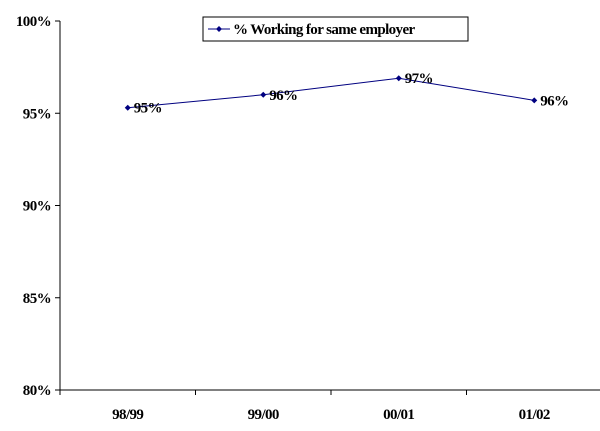 The image size is (600, 431). I want to click on series-group: 95% 96% 97% 96%, so click(346, 94).